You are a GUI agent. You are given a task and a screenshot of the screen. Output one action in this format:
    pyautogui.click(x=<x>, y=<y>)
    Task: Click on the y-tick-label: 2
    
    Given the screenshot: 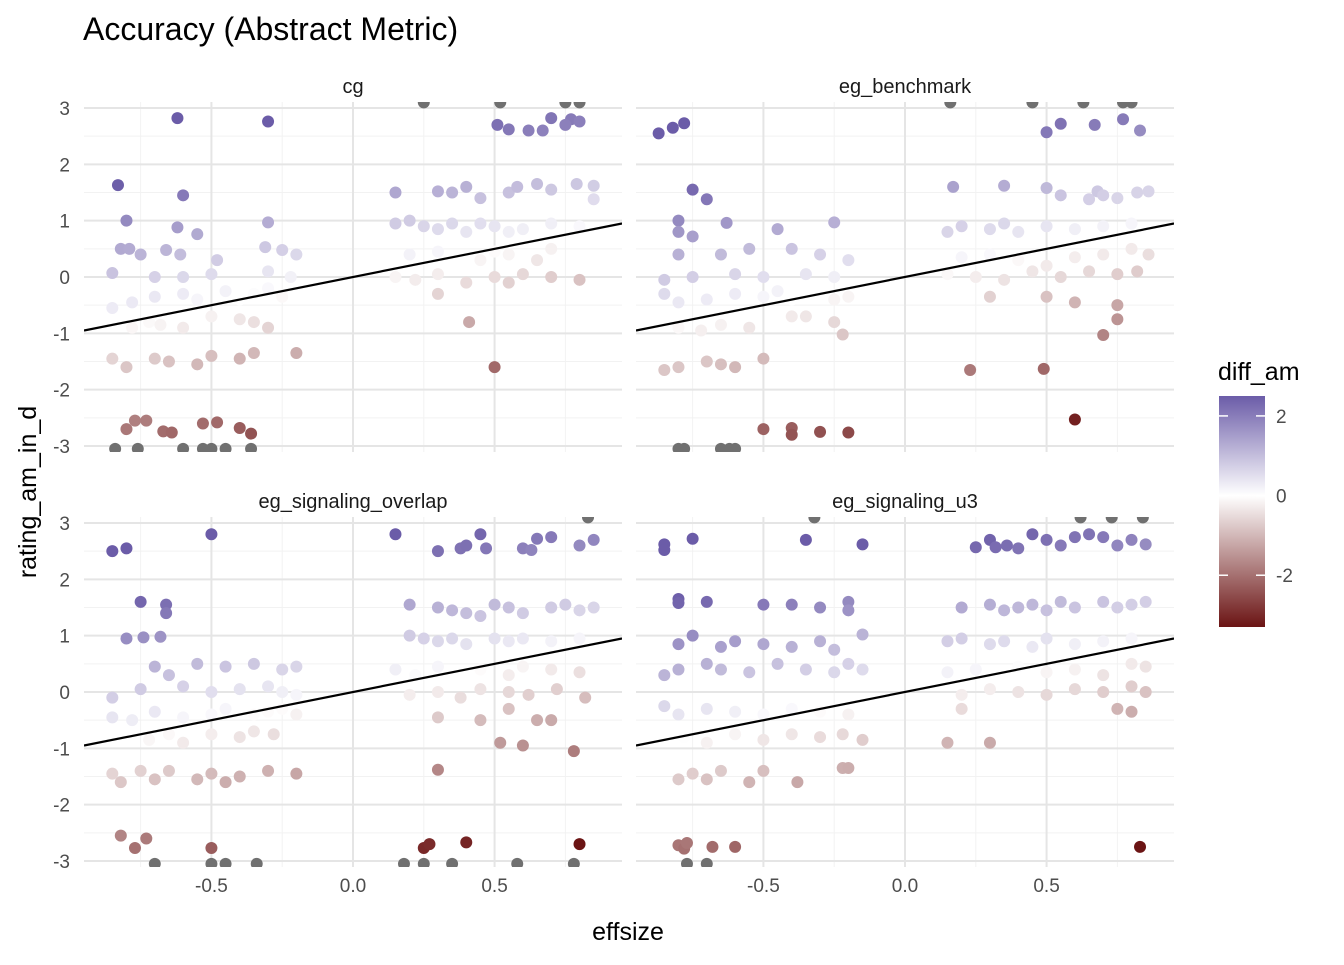 What is the action you would take?
    pyautogui.click(x=64, y=580)
    